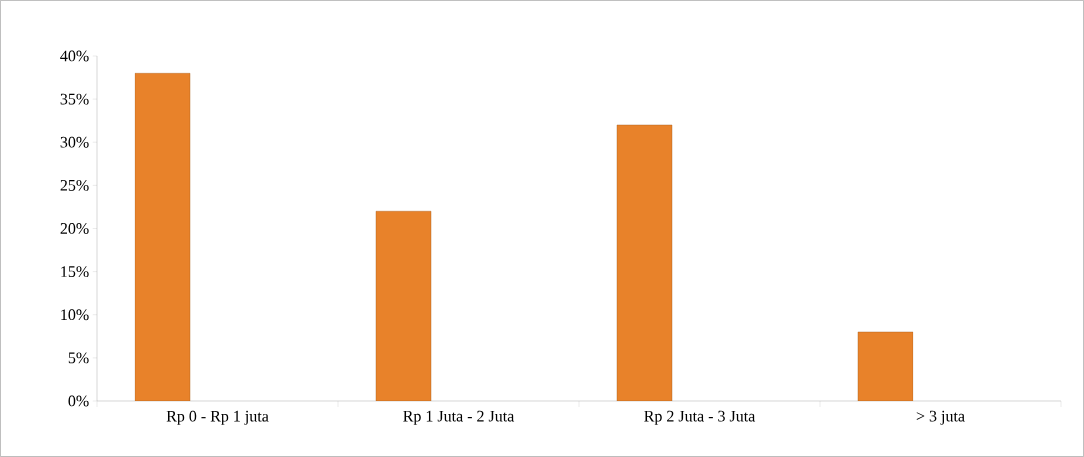  What do you see at coordinates (75, 315) in the screenshot?
I see `y-tick-label: 10%` at bounding box center [75, 315].